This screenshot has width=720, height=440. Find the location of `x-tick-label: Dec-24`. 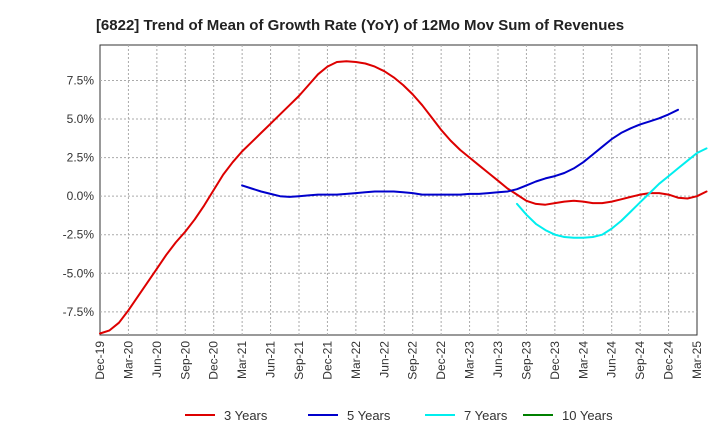

x-tick-label: Dec-24 is located at coordinates (669, 360).